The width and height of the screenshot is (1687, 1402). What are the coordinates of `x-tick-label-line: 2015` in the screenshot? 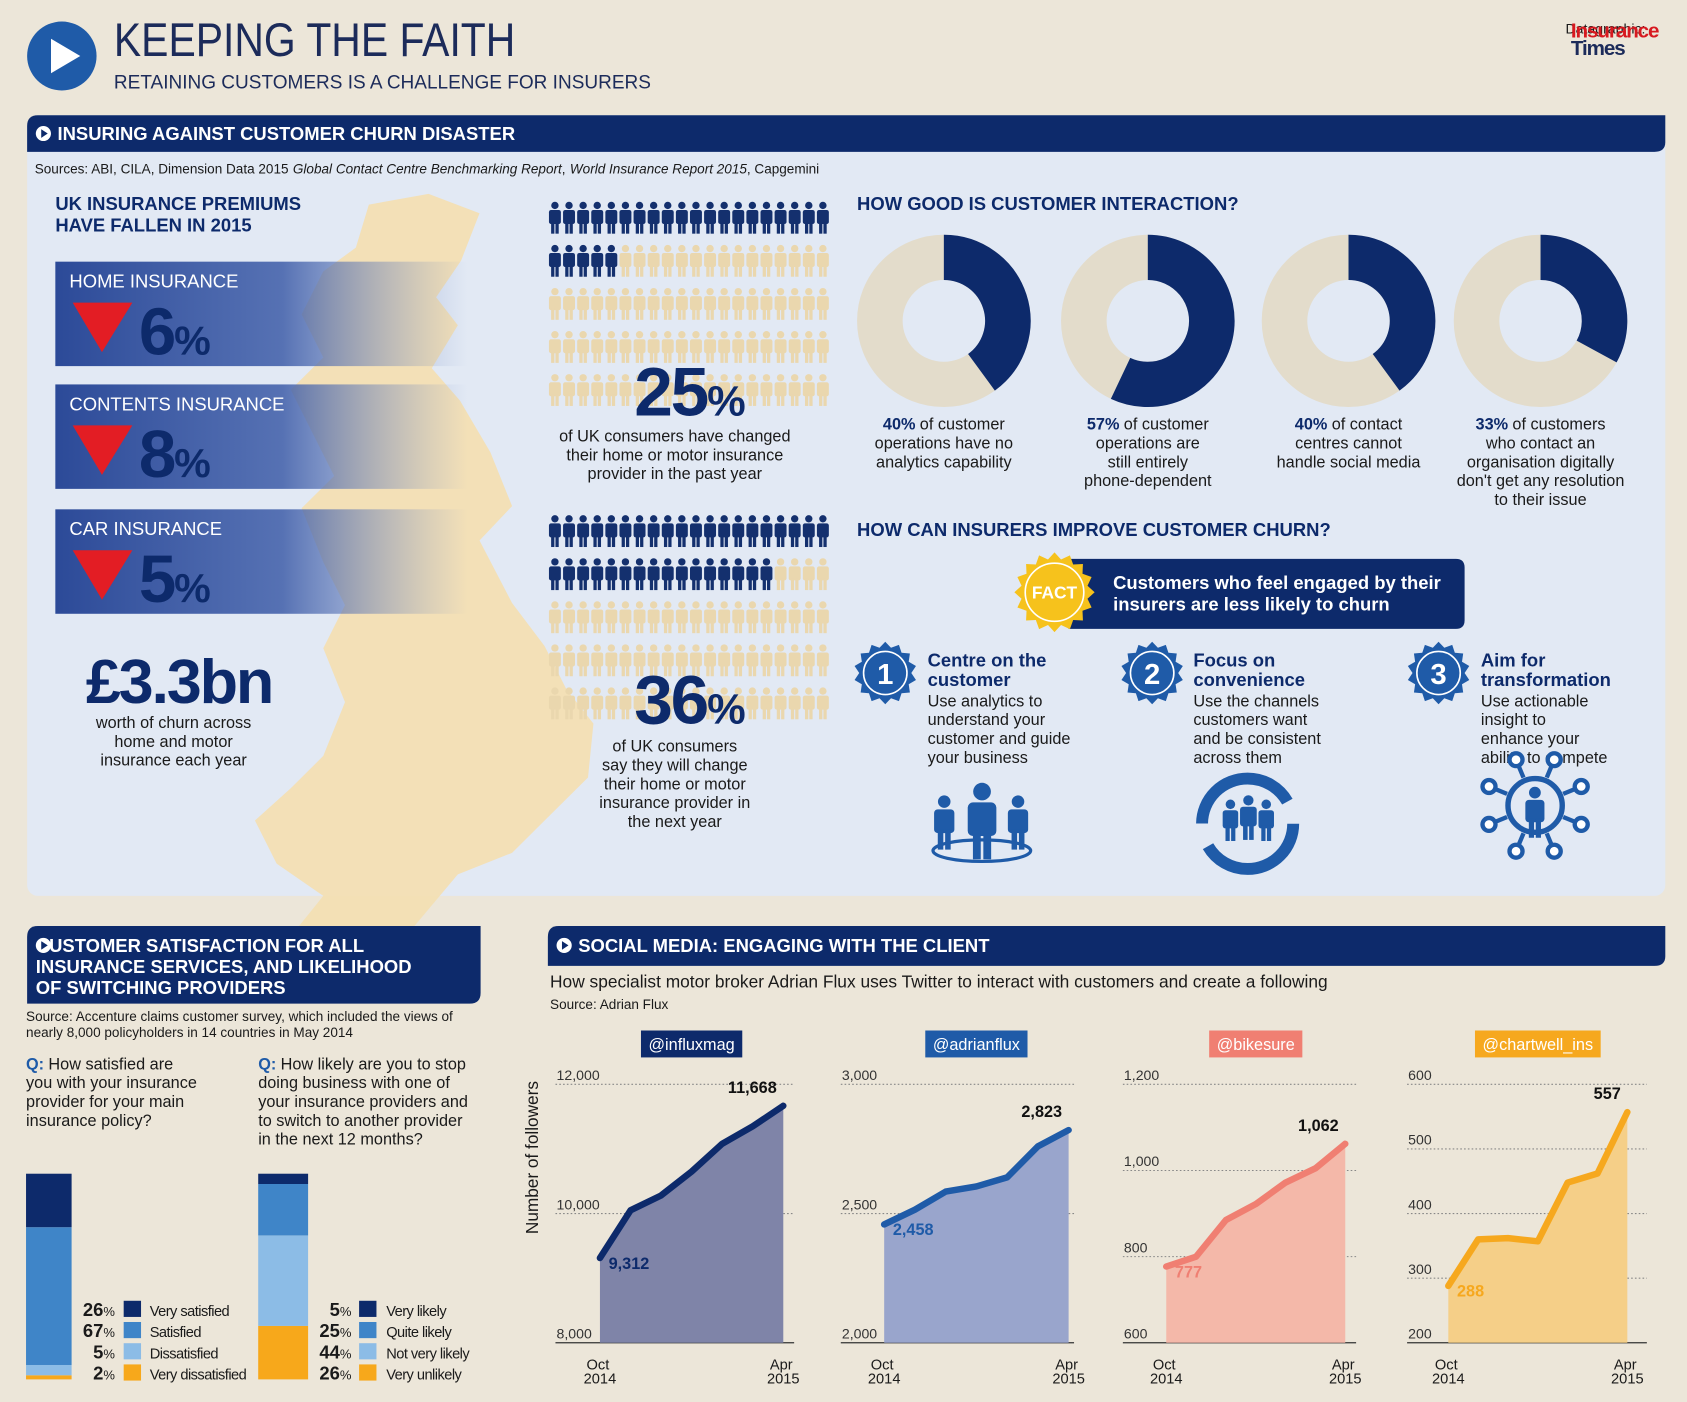 It's located at (1068, 1380).